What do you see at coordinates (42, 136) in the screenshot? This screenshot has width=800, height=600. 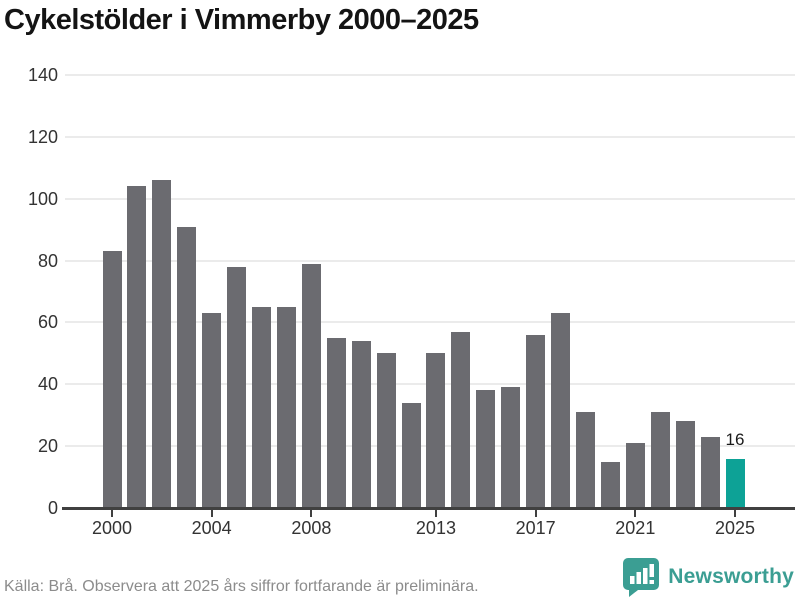 I see `y-tick-label-120: 120` at bounding box center [42, 136].